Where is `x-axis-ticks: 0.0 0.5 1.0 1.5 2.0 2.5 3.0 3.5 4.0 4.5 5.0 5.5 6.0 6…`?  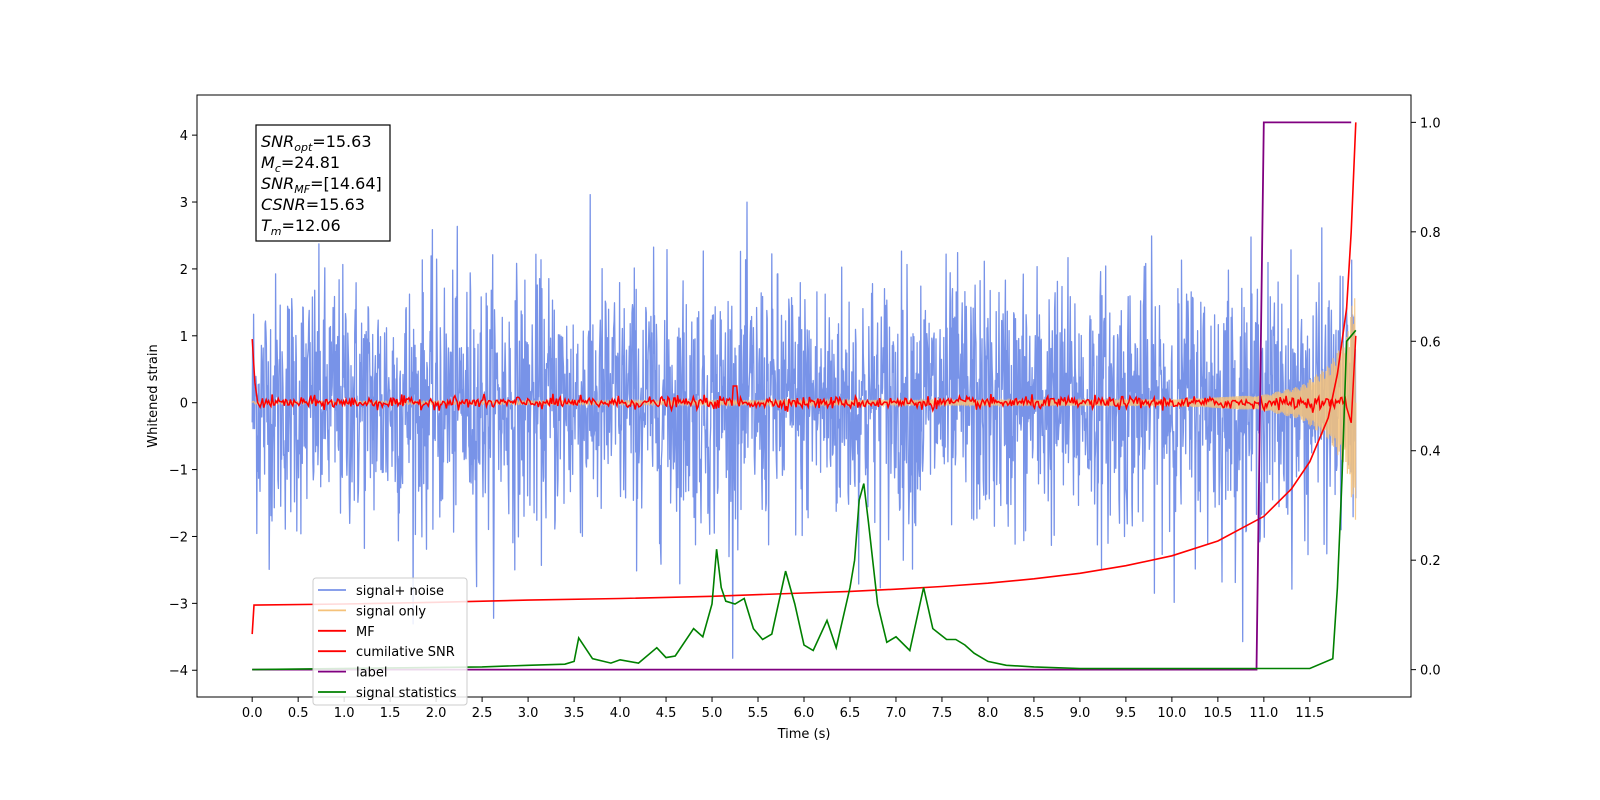
x-axis-ticks: 0.0 0.5 1.0 1.5 2.0 2.5 3.0 3.5 4.0 4.5 5.0 5.5 6.0 6… is located at coordinates (783, 709).